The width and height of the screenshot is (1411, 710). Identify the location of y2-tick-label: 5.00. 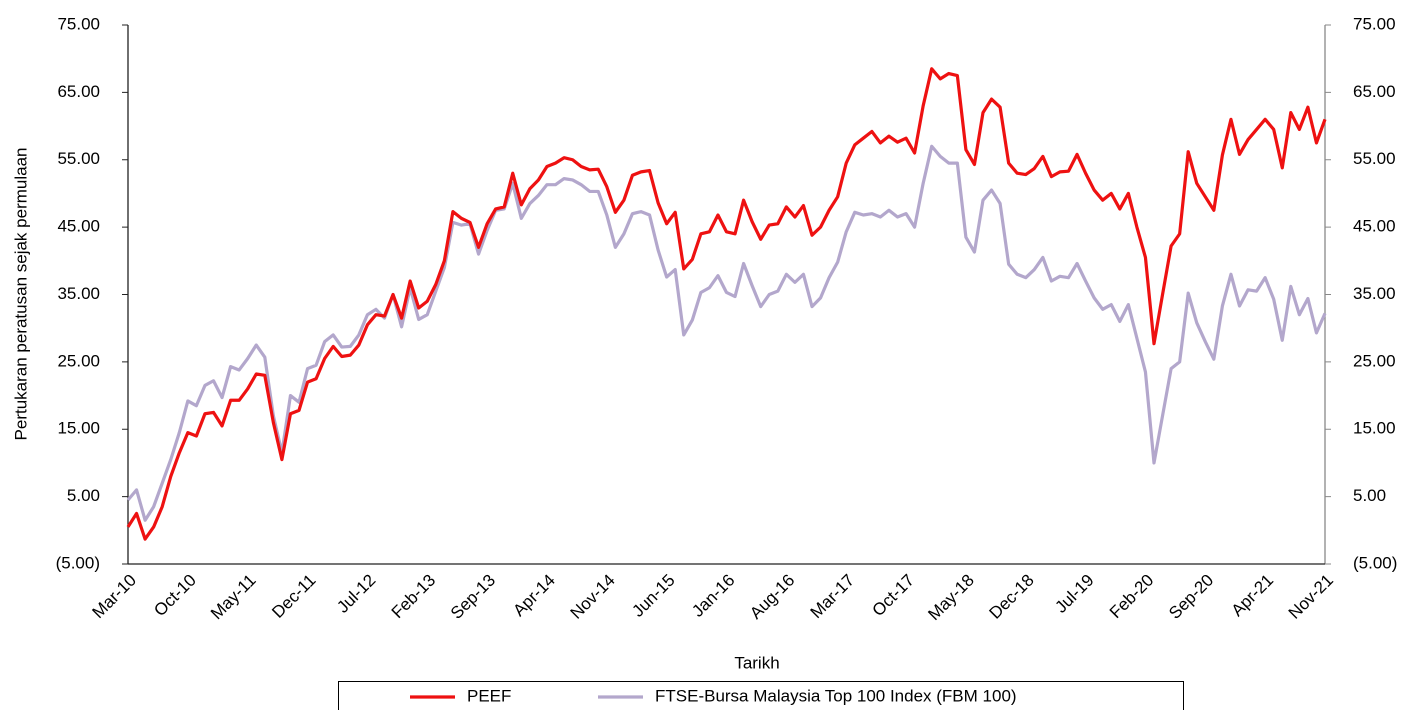
(1369, 495).